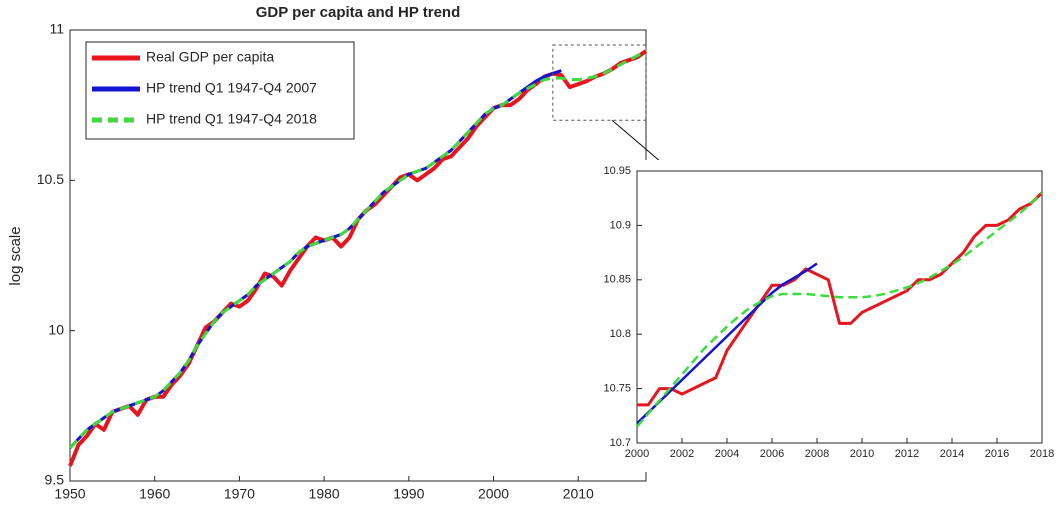 The height and width of the screenshot is (510, 1057). I want to click on x-tick-label: 1960, so click(154, 494).